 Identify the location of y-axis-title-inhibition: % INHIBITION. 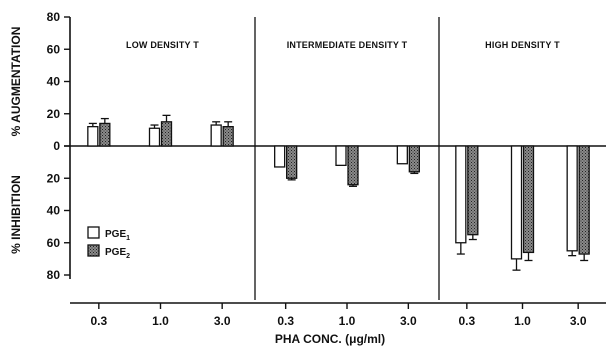
(16, 214).